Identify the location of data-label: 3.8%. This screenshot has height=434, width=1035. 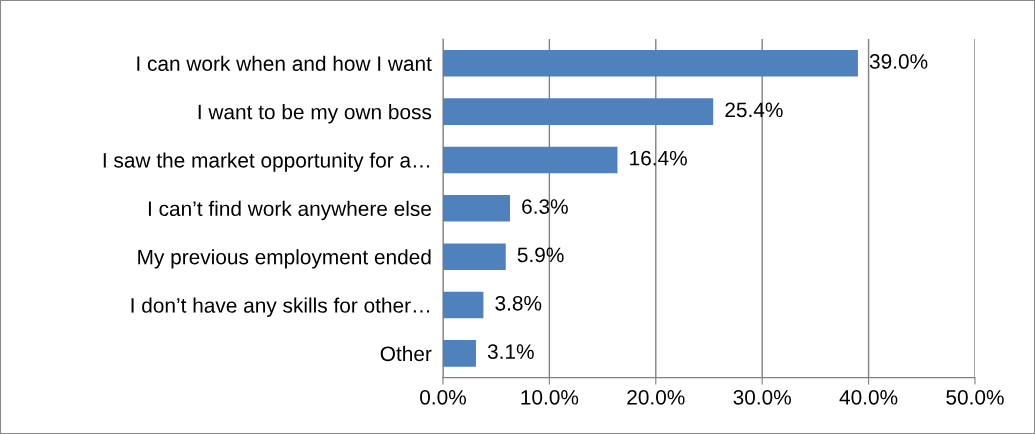
(518, 303).